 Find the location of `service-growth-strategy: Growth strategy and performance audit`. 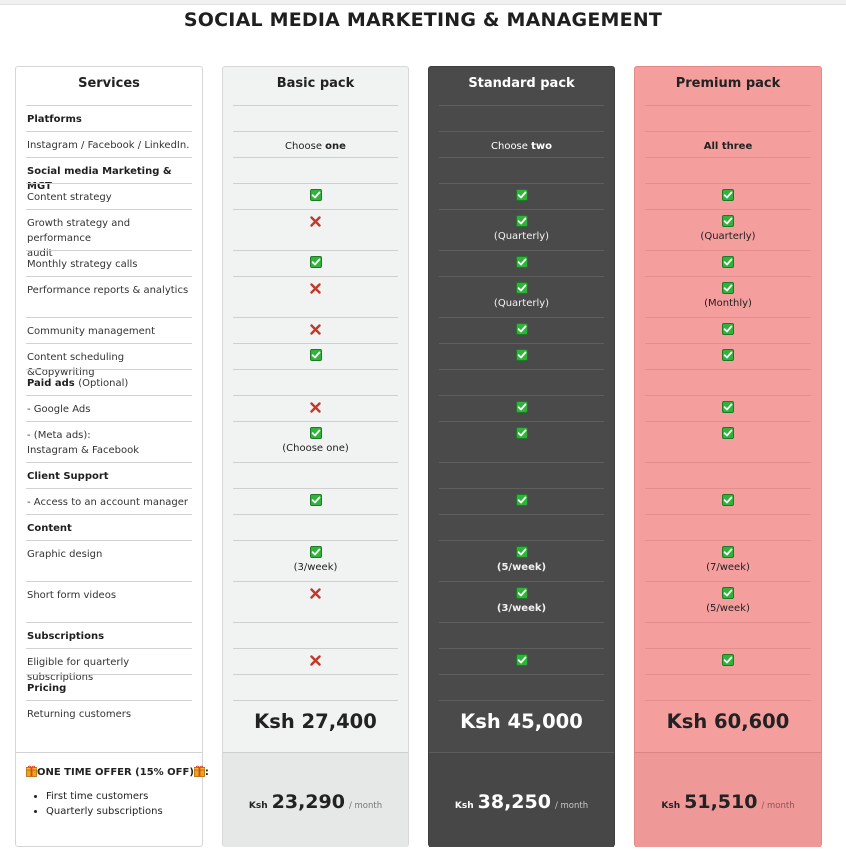

service-growth-strategy: Growth strategy and performance audit is located at coordinates (109, 234).